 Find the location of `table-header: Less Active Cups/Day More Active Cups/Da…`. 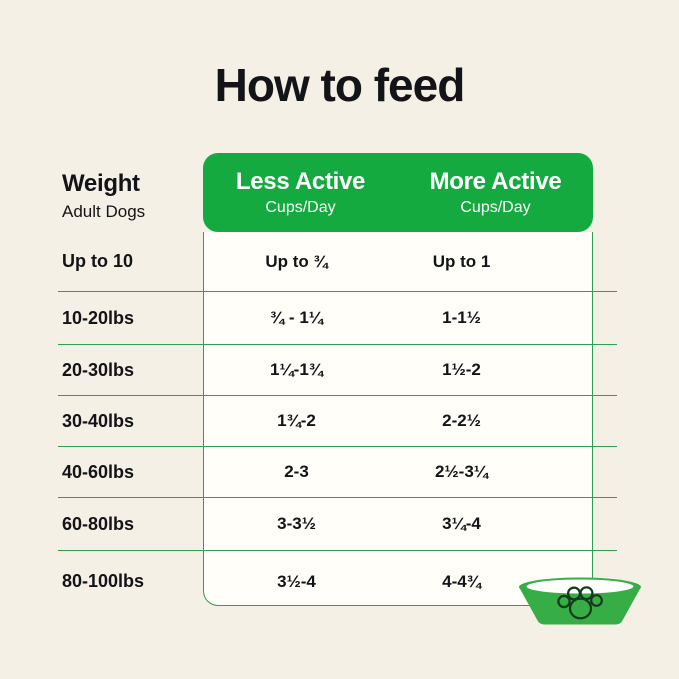

table-header: Less Active Cups/Day More Active Cups/Da… is located at coordinates (398, 192).